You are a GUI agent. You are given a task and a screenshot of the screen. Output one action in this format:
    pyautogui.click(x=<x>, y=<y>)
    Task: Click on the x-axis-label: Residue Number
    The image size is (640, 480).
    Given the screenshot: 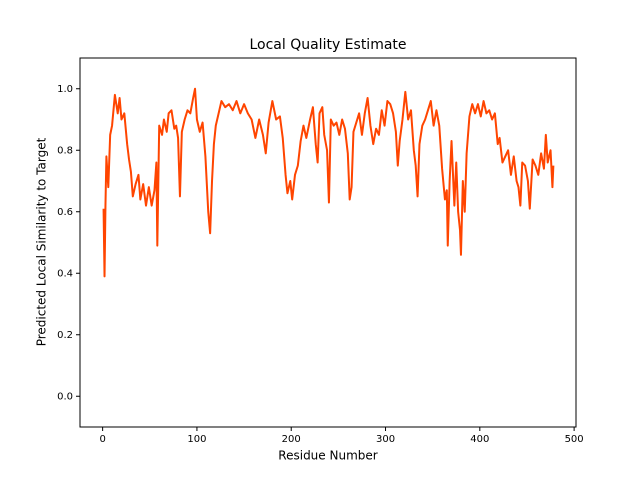 What is the action you would take?
    pyautogui.click(x=327, y=456)
    